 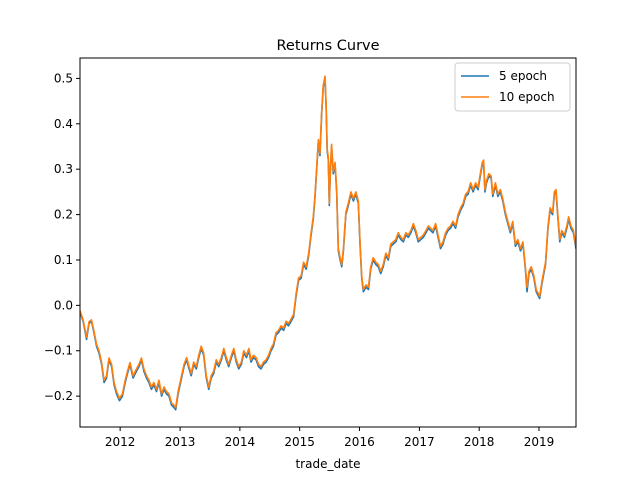 What do you see at coordinates (329, 438) in the screenshot?
I see `x-axis: 2012 2013 2014 2015 2016 2017 2018 2019` at bounding box center [329, 438].